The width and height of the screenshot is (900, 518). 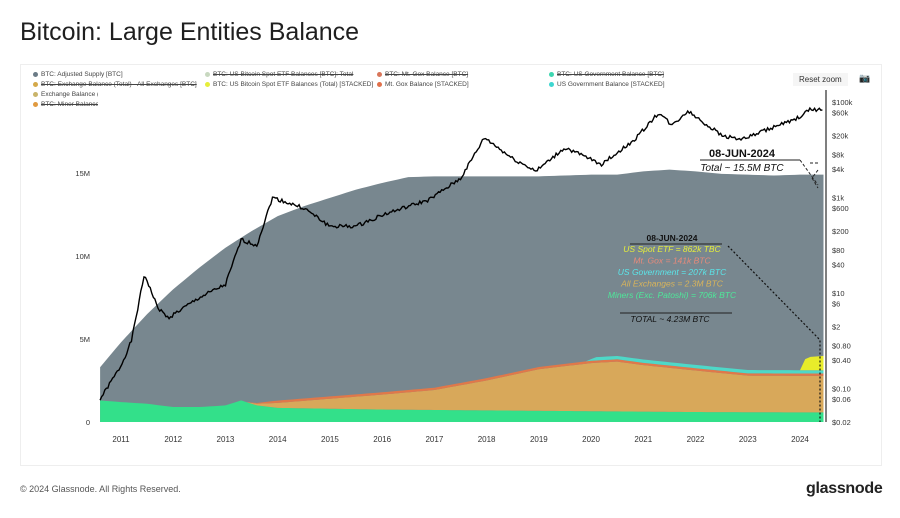 What do you see at coordinates (121, 439) in the screenshot?
I see `x-tick-label: 2011` at bounding box center [121, 439].